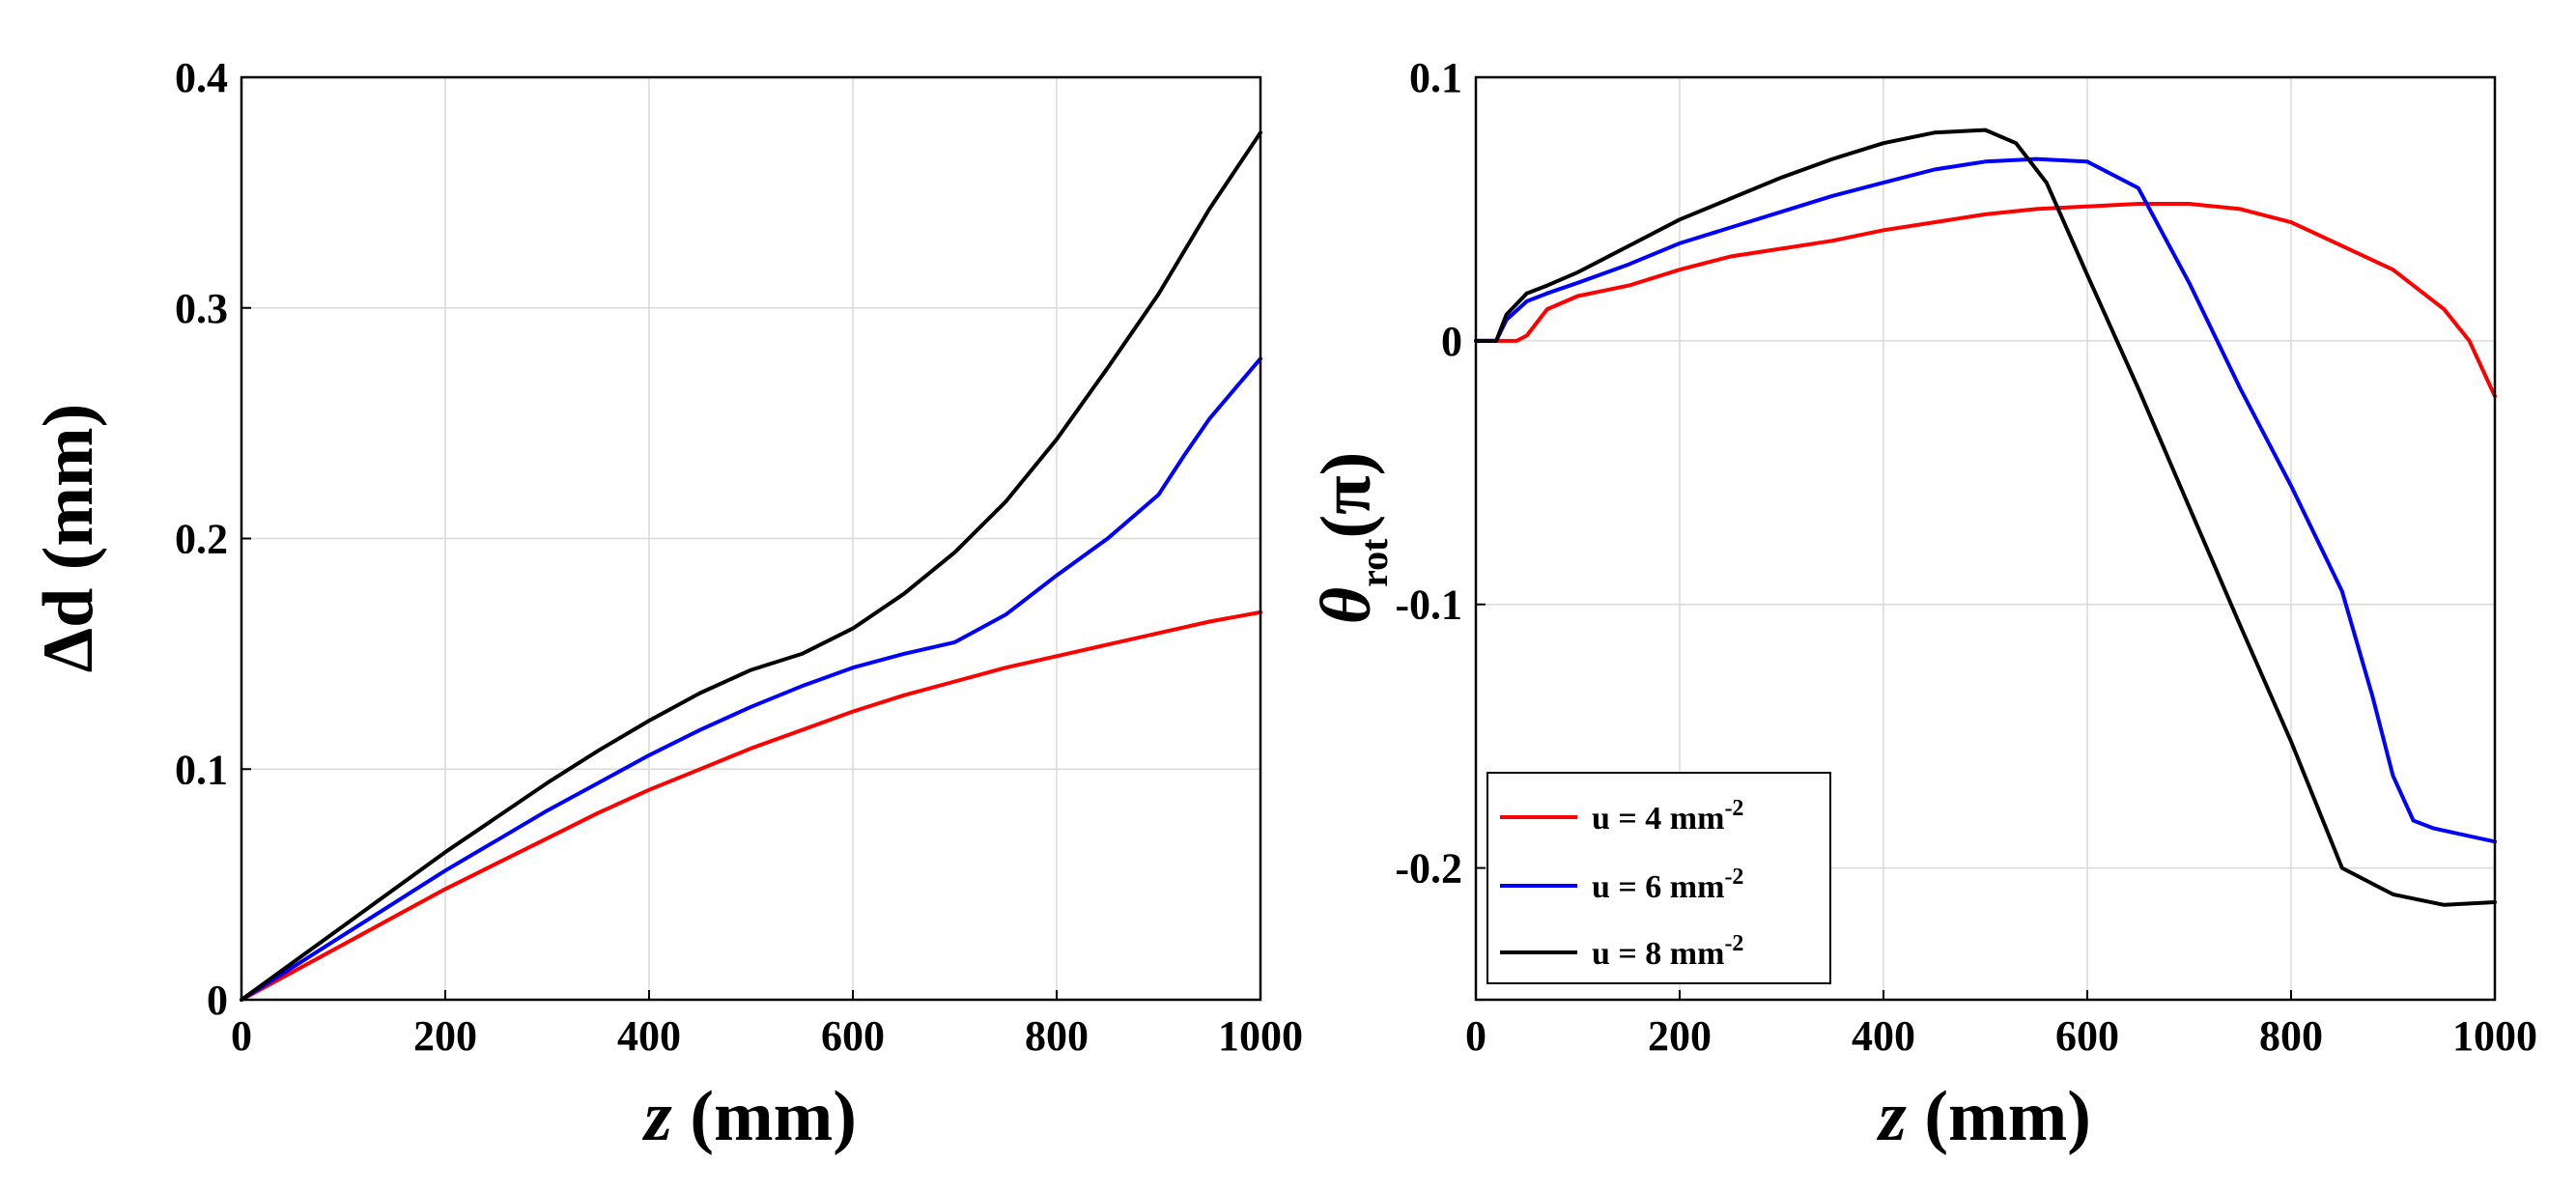  What do you see at coordinates (1057, 1036) in the screenshot?
I see `left-x-tick-label: 800` at bounding box center [1057, 1036].